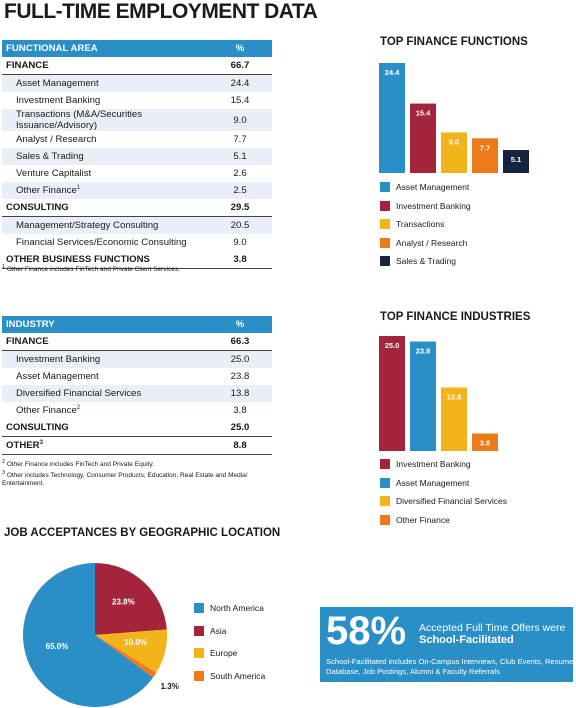 Image resolution: width=576 pixels, height=708 pixels. Describe the element at coordinates (170, 686) in the screenshot. I see `pie-value-label: 1.3%` at that location.